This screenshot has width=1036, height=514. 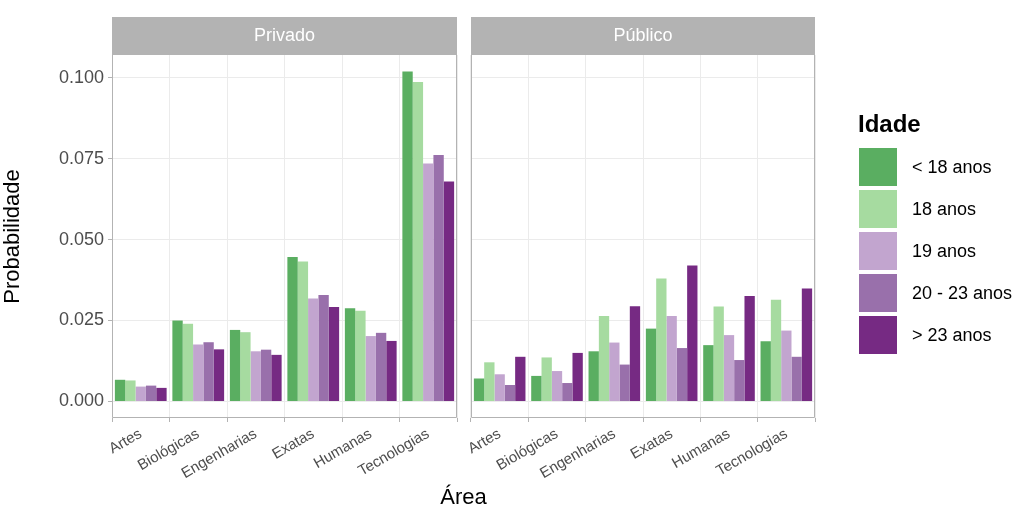 What do you see at coordinates (81, 400) in the screenshot?
I see `y-tick-label: 0.000` at bounding box center [81, 400].